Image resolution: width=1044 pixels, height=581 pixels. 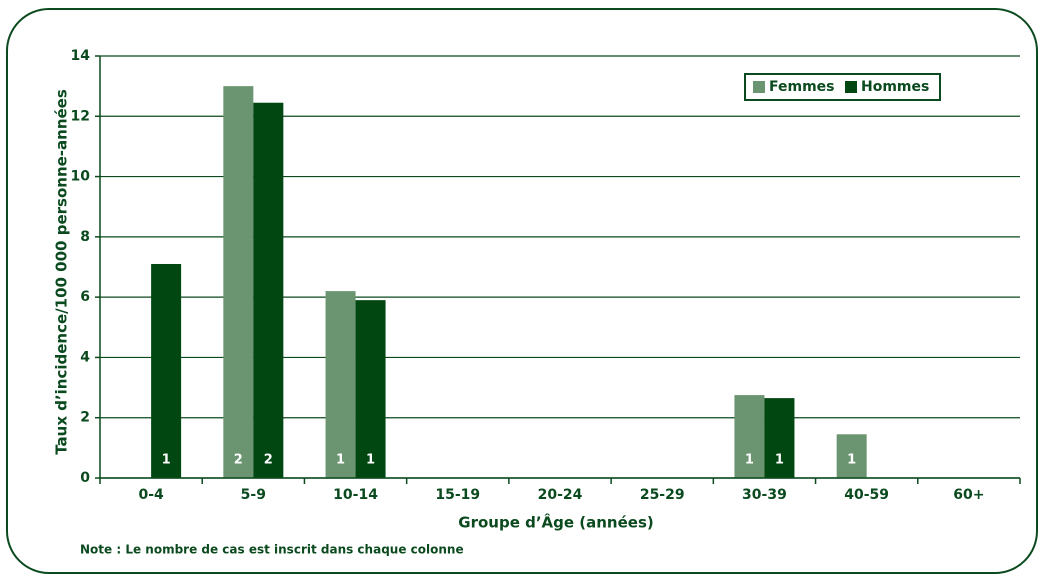 I want to click on x-axis-title: Groupe d’Âge (années), so click(x=555, y=522).